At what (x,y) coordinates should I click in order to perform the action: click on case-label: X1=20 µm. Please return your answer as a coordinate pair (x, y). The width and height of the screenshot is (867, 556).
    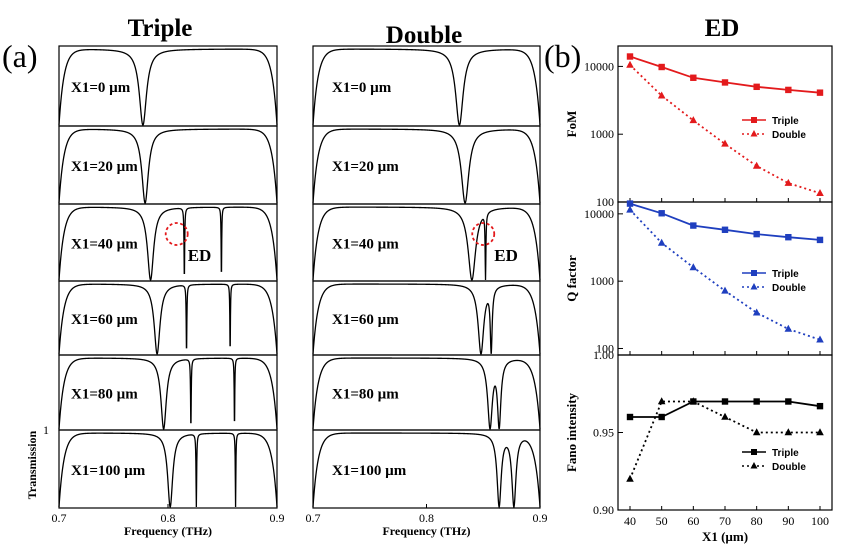
    Looking at the image, I should click on (365, 167).